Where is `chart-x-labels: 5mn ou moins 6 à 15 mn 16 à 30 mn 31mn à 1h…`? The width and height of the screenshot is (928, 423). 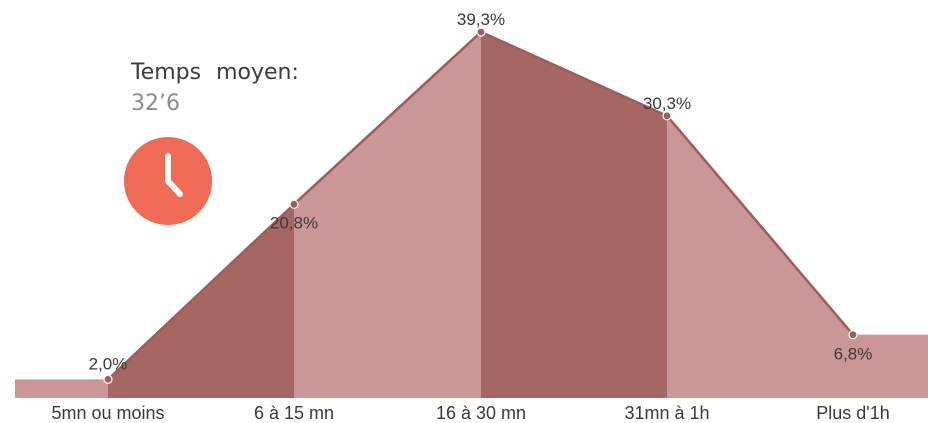
chart-x-labels: 5mn ou moins 6 à 15 mn 16 à 30 mn 31mn à 1h… is located at coordinates (470, 413).